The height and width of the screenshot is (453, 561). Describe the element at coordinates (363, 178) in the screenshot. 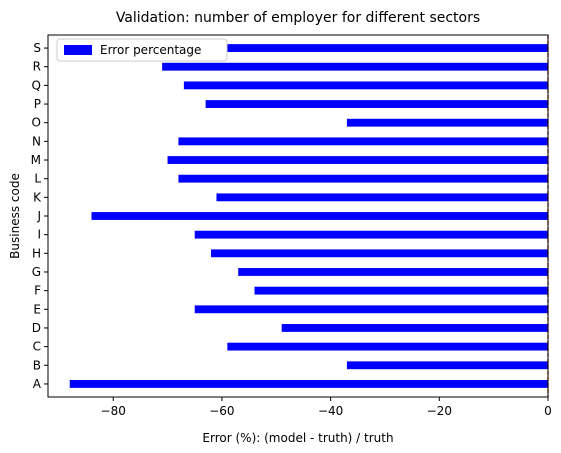

I see `bar-l` at that location.